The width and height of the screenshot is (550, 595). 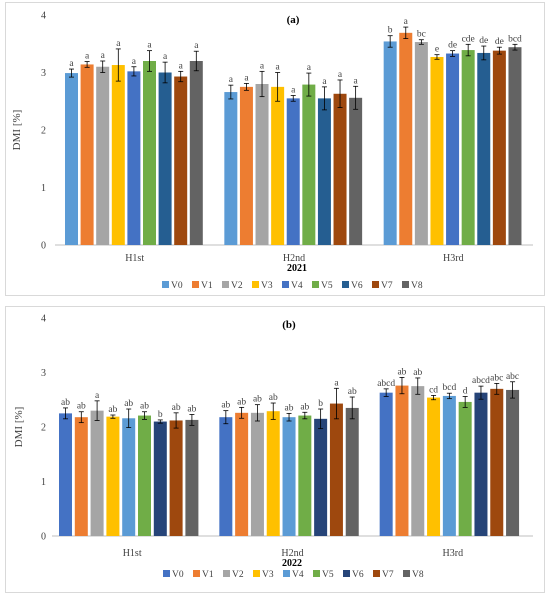 I want to click on x-axis-label: 2022, so click(x=292, y=563).